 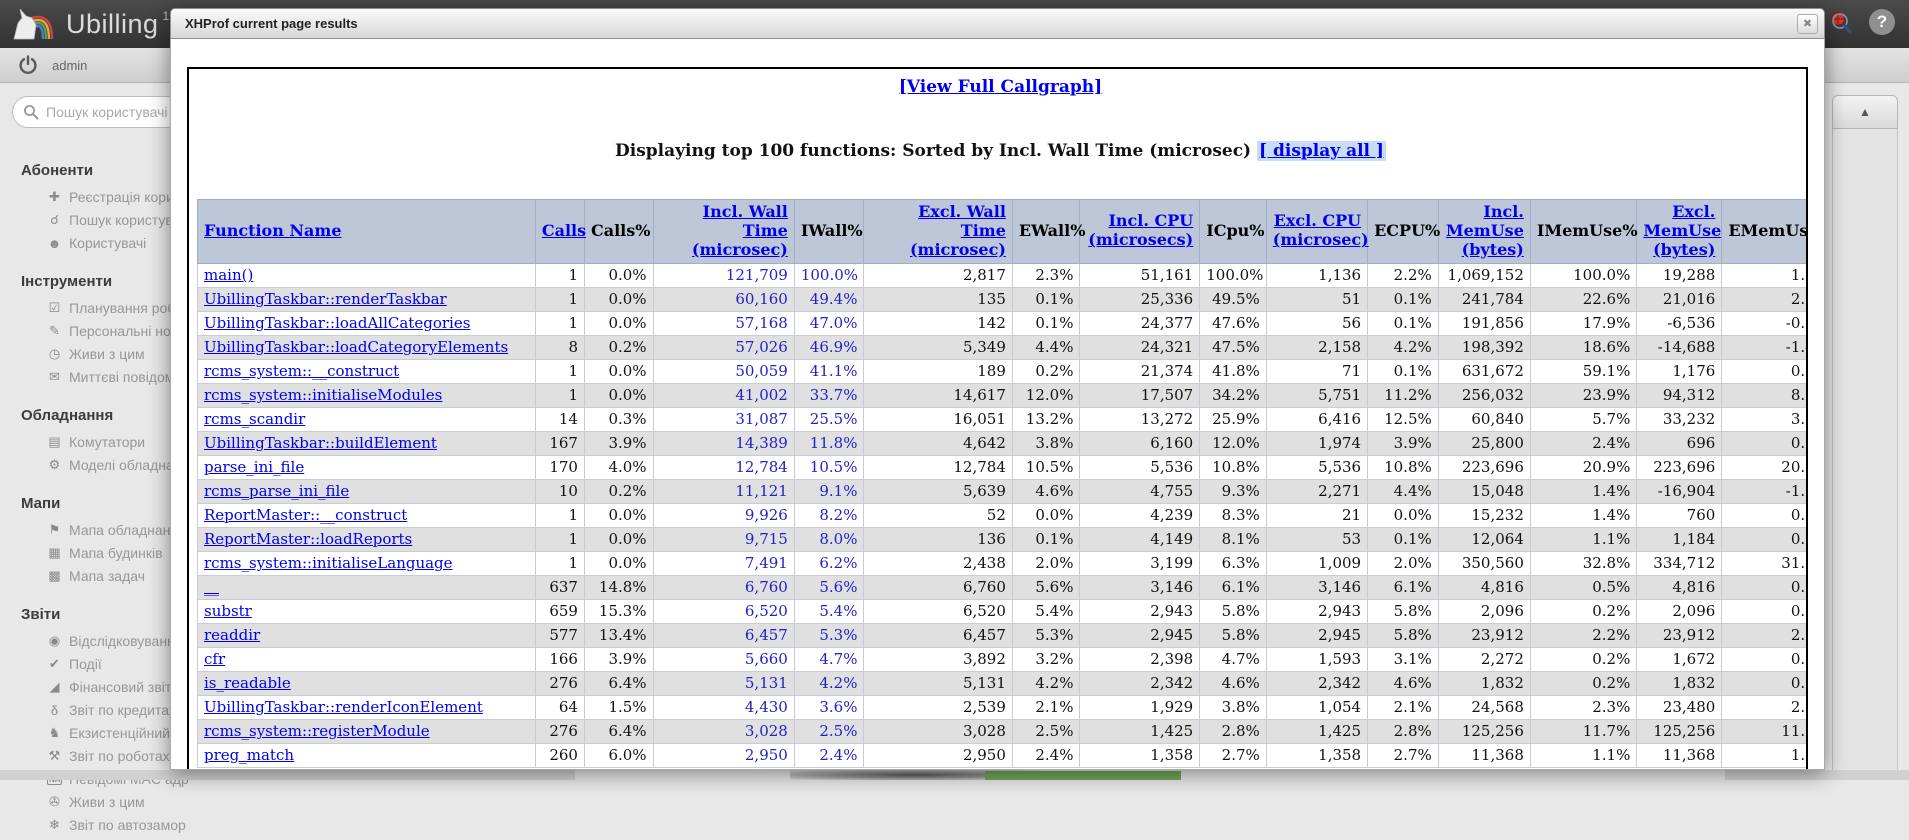 What do you see at coordinates (1763, 231) in the screenshot?
I see `column-header: EMemUse%` at bounding box center [1763, 231].